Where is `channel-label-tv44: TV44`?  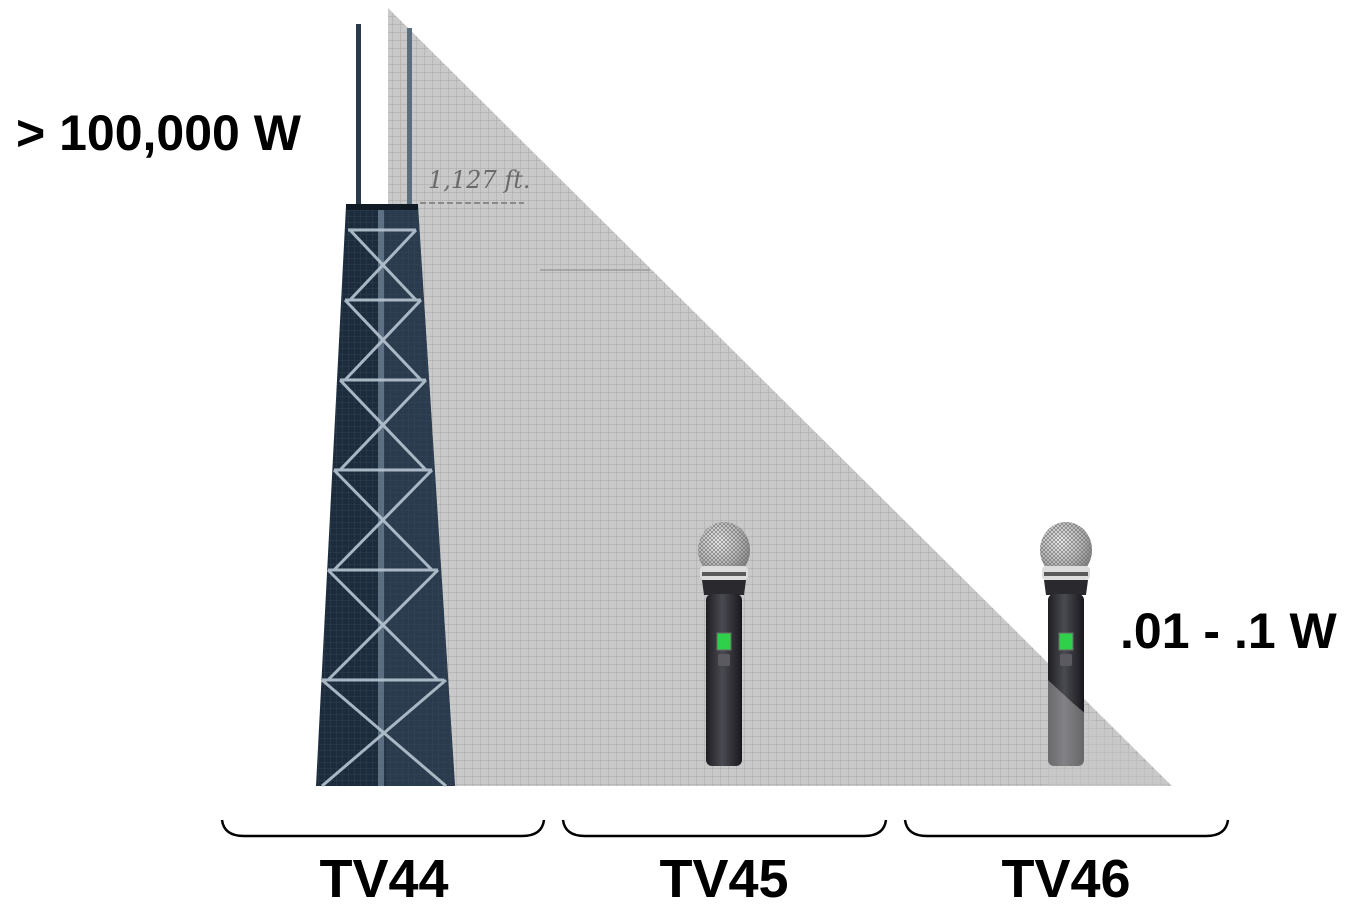
channel-label-tv44: TV44 is located at coordinates (384, 879).